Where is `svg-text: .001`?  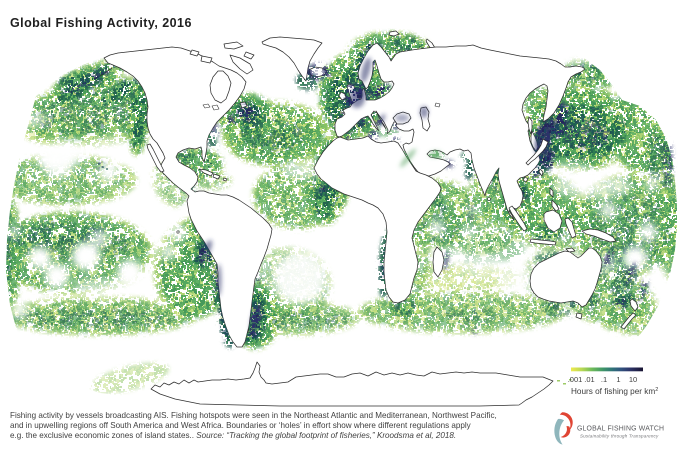
svg-text: .001 is located at coordinates (575, 379).